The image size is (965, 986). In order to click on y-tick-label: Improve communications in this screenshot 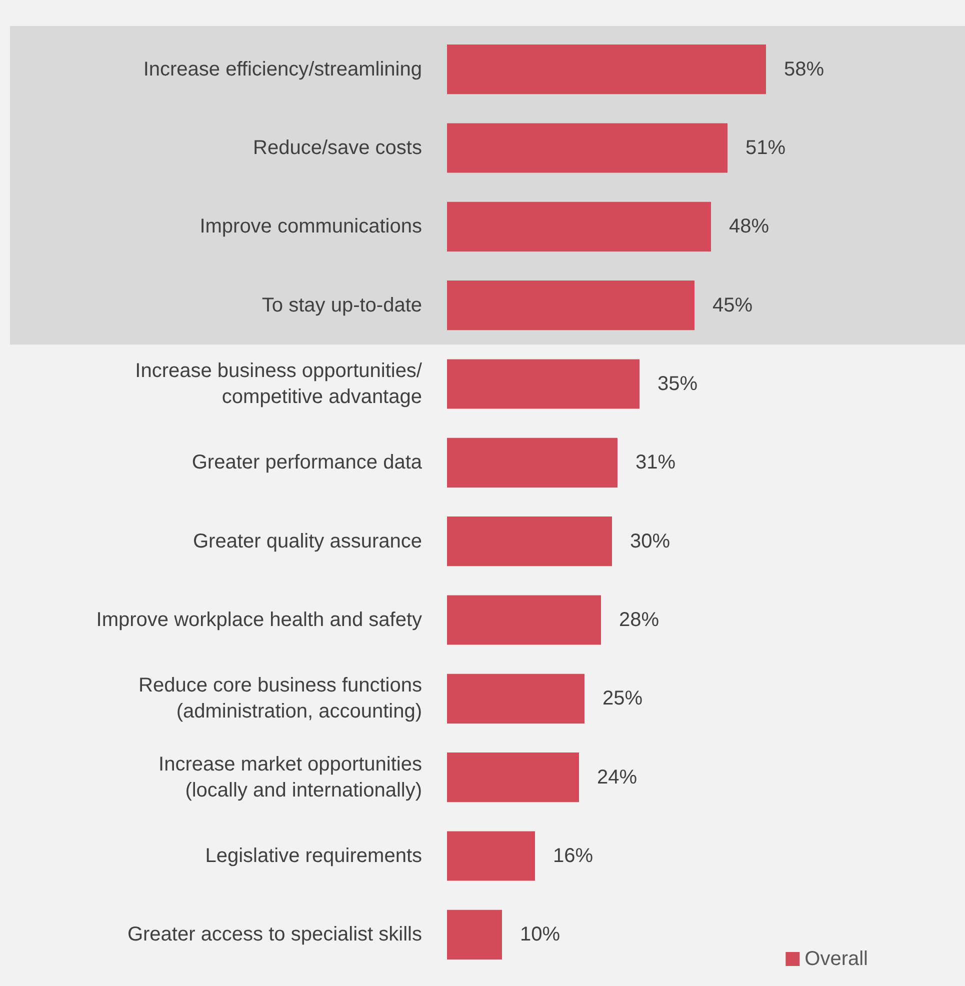, I will do `click(311, 227)`.